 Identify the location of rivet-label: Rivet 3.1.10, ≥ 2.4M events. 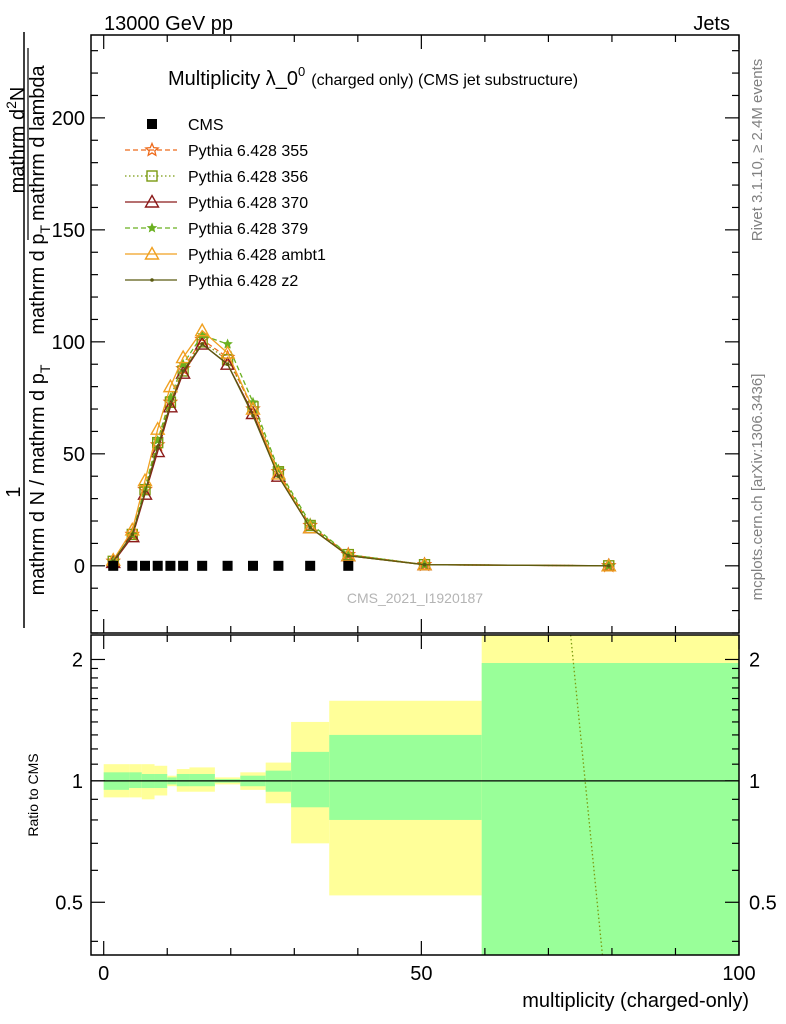
(757, 150).